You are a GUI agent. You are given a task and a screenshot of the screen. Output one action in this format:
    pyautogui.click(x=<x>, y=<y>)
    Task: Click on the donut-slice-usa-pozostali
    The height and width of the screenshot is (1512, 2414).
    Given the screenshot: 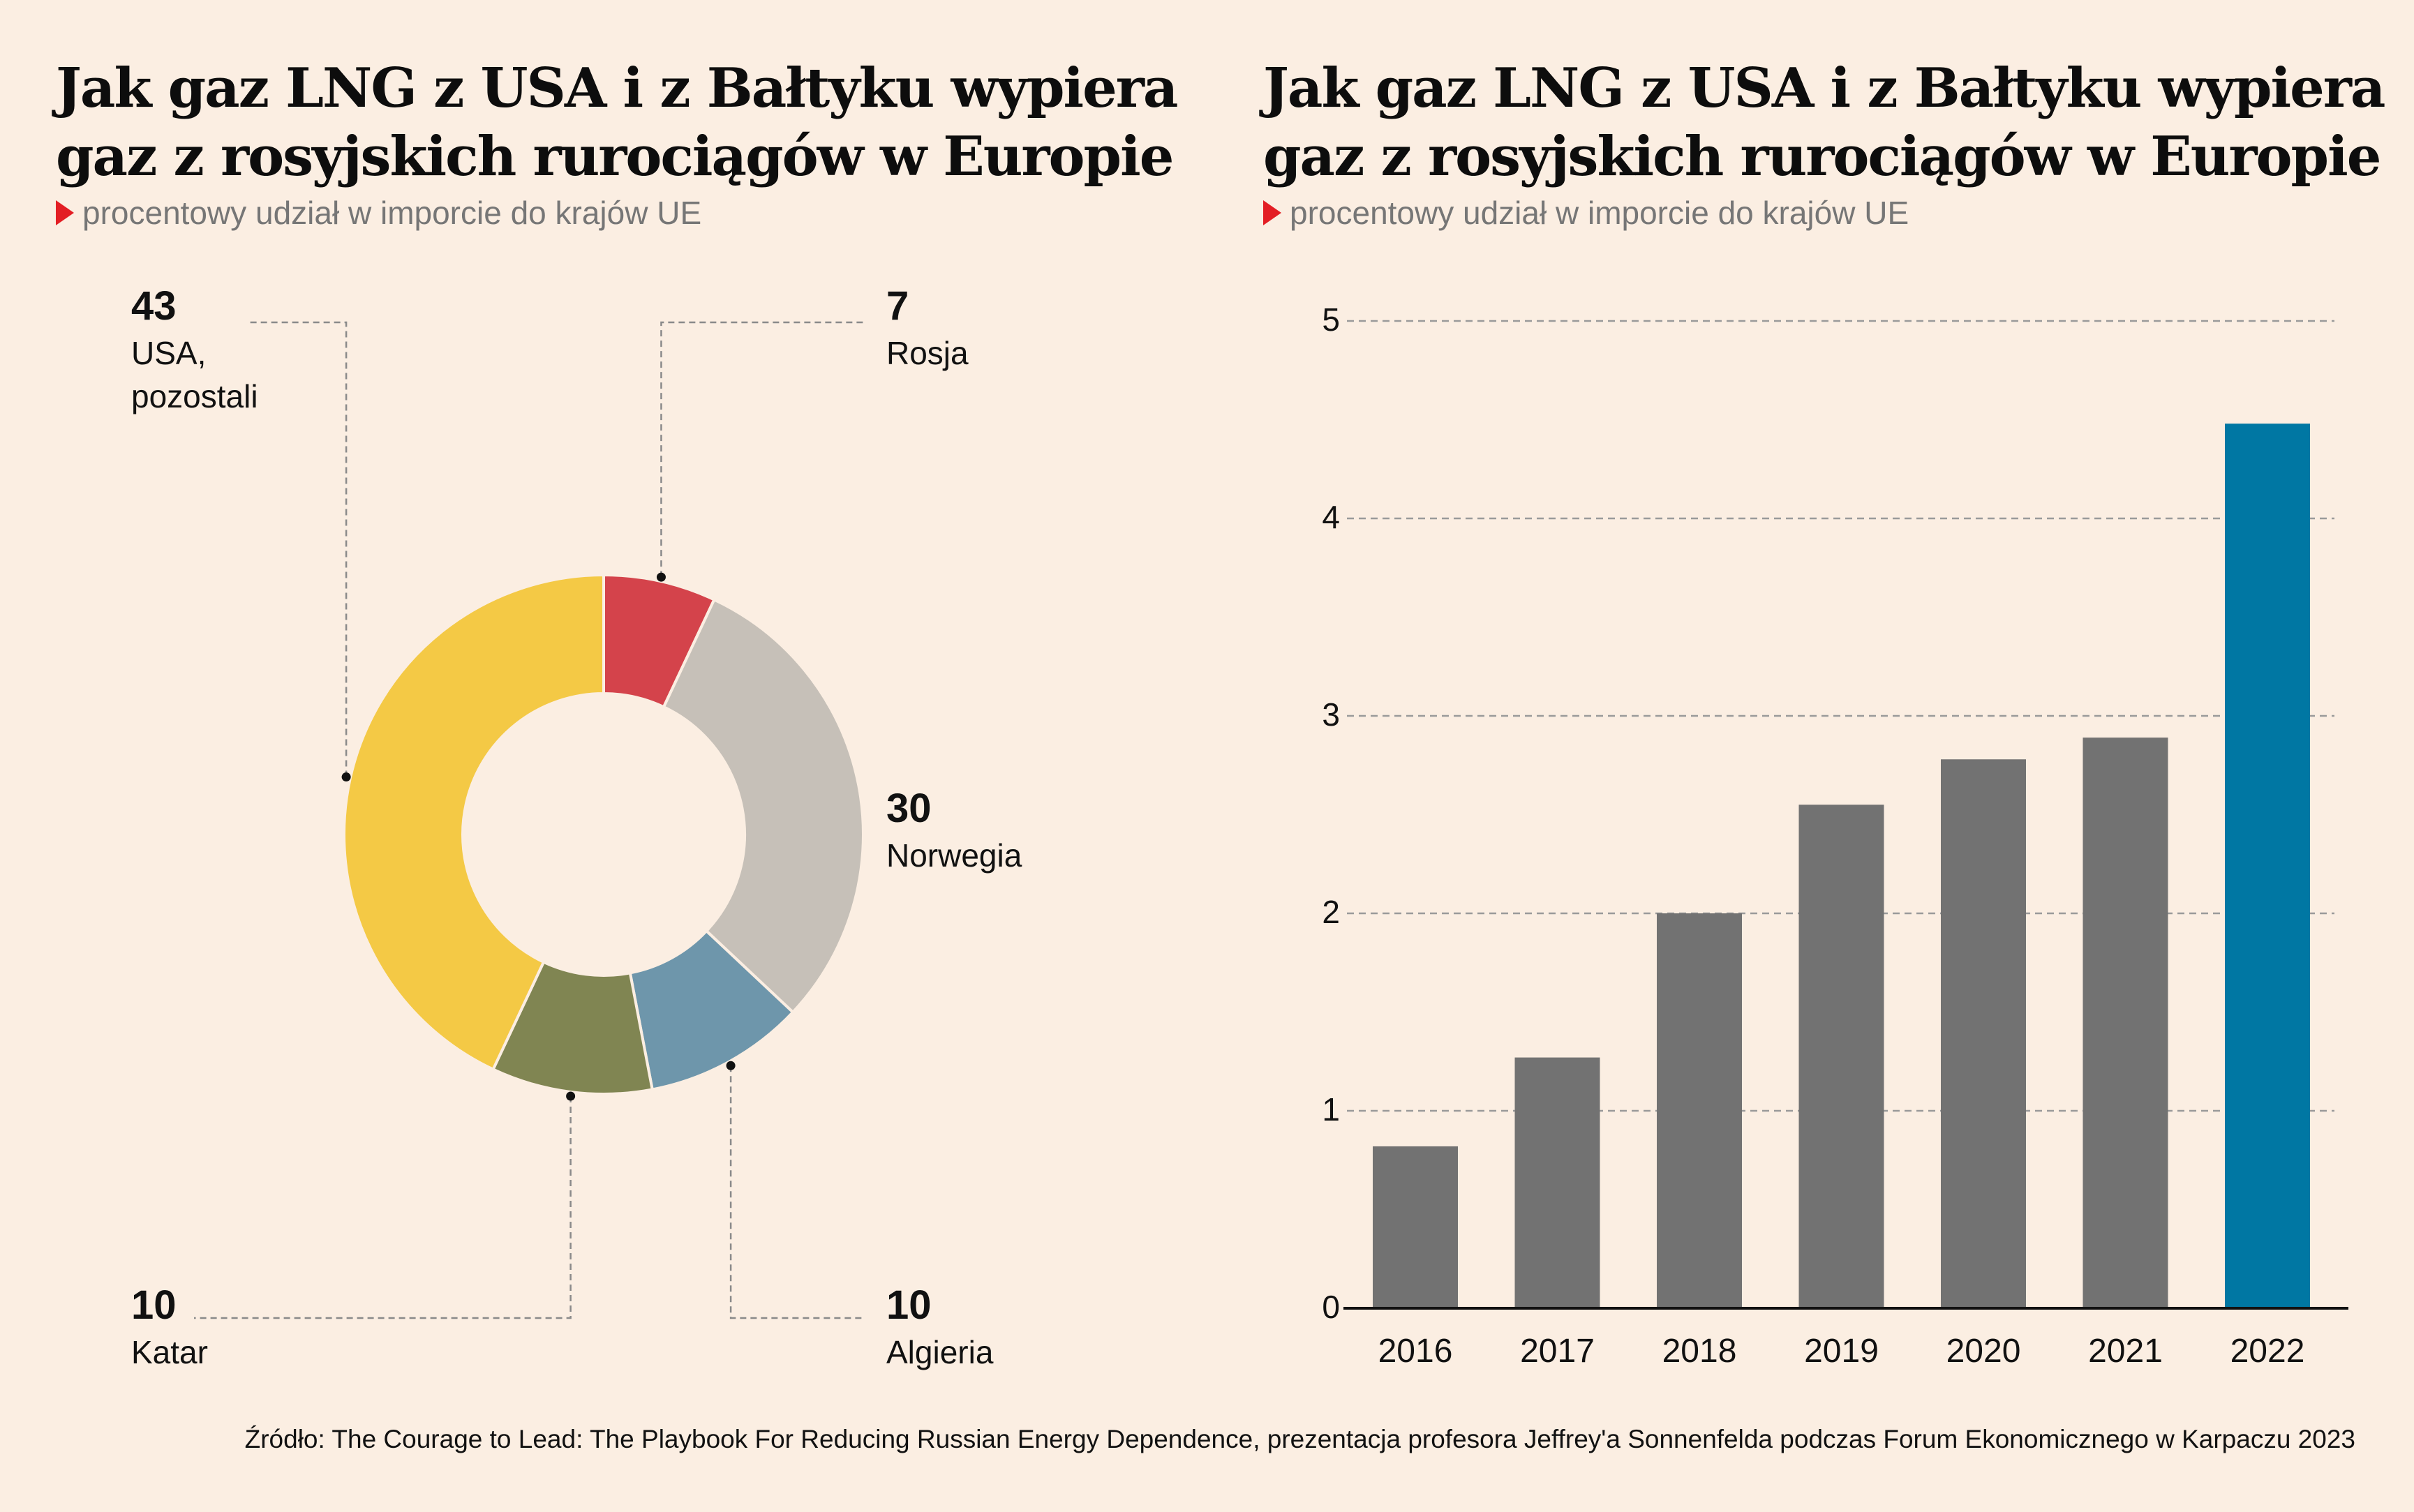 What is the action you would take?
    pyautogui.click(x=474, y=822)
    